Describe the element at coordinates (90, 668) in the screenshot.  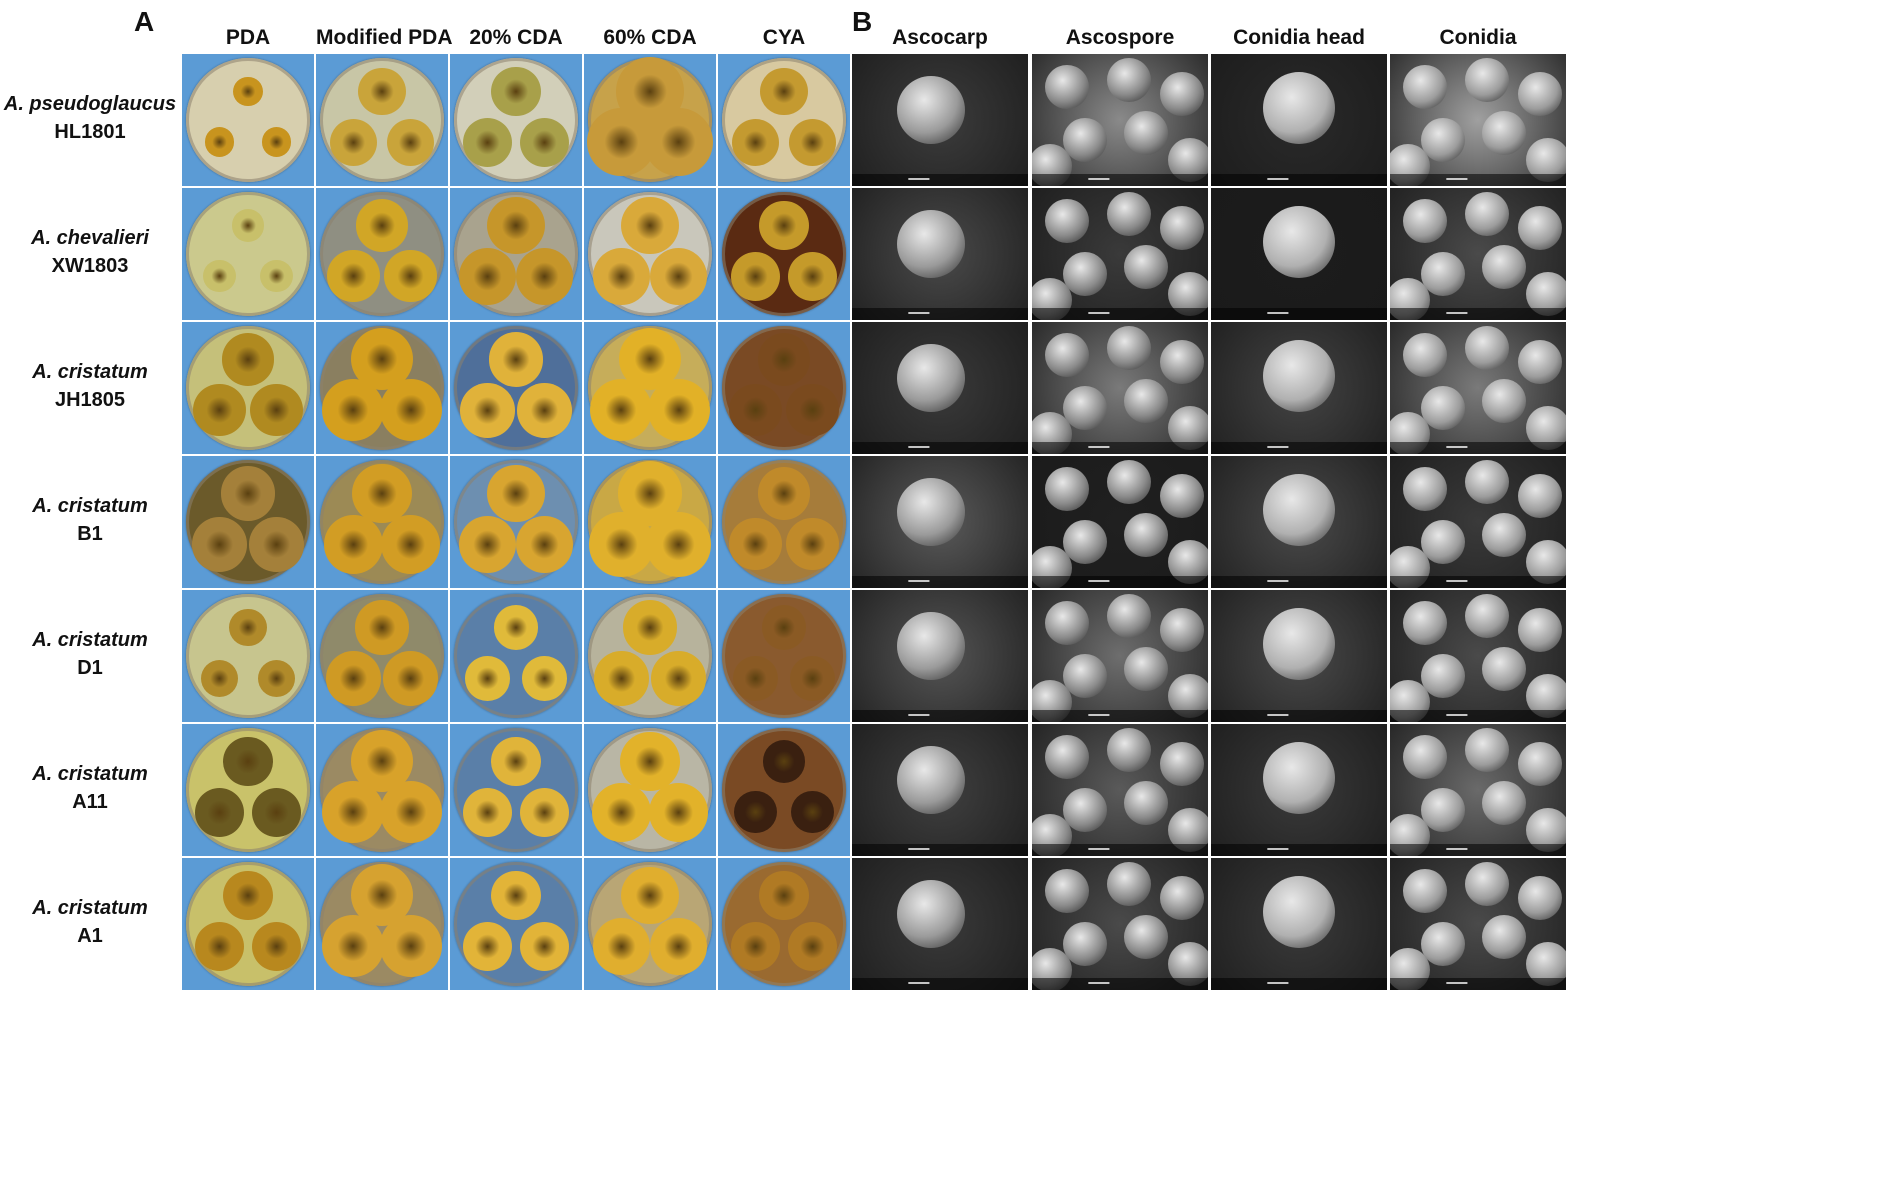
I see `strain-id: D1` at that location.